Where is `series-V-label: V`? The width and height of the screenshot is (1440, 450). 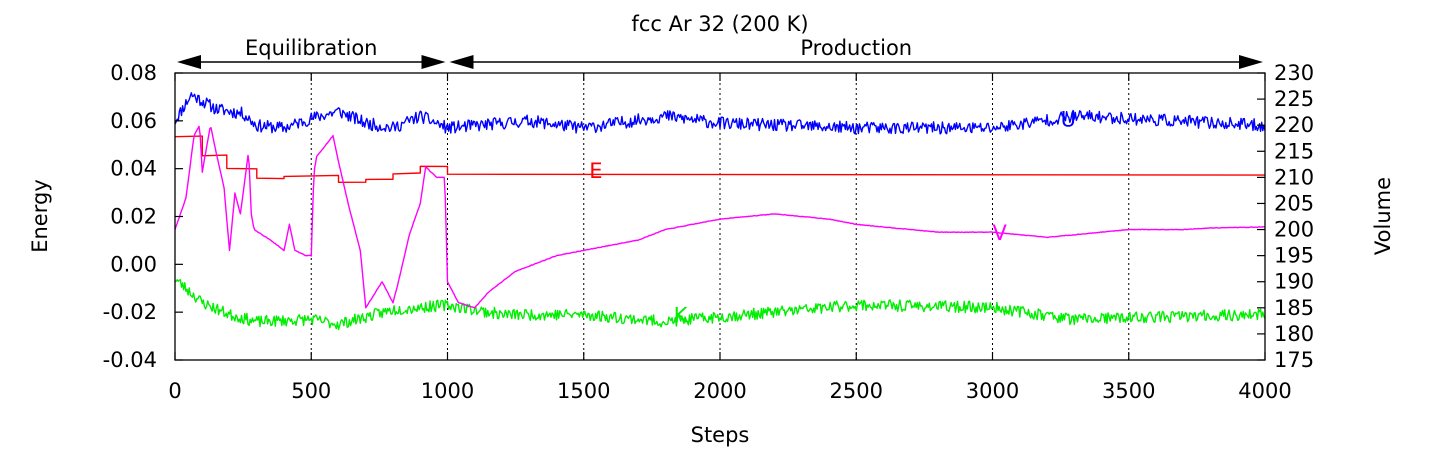
series-V-label: V is located at coordinates (1000, 233).